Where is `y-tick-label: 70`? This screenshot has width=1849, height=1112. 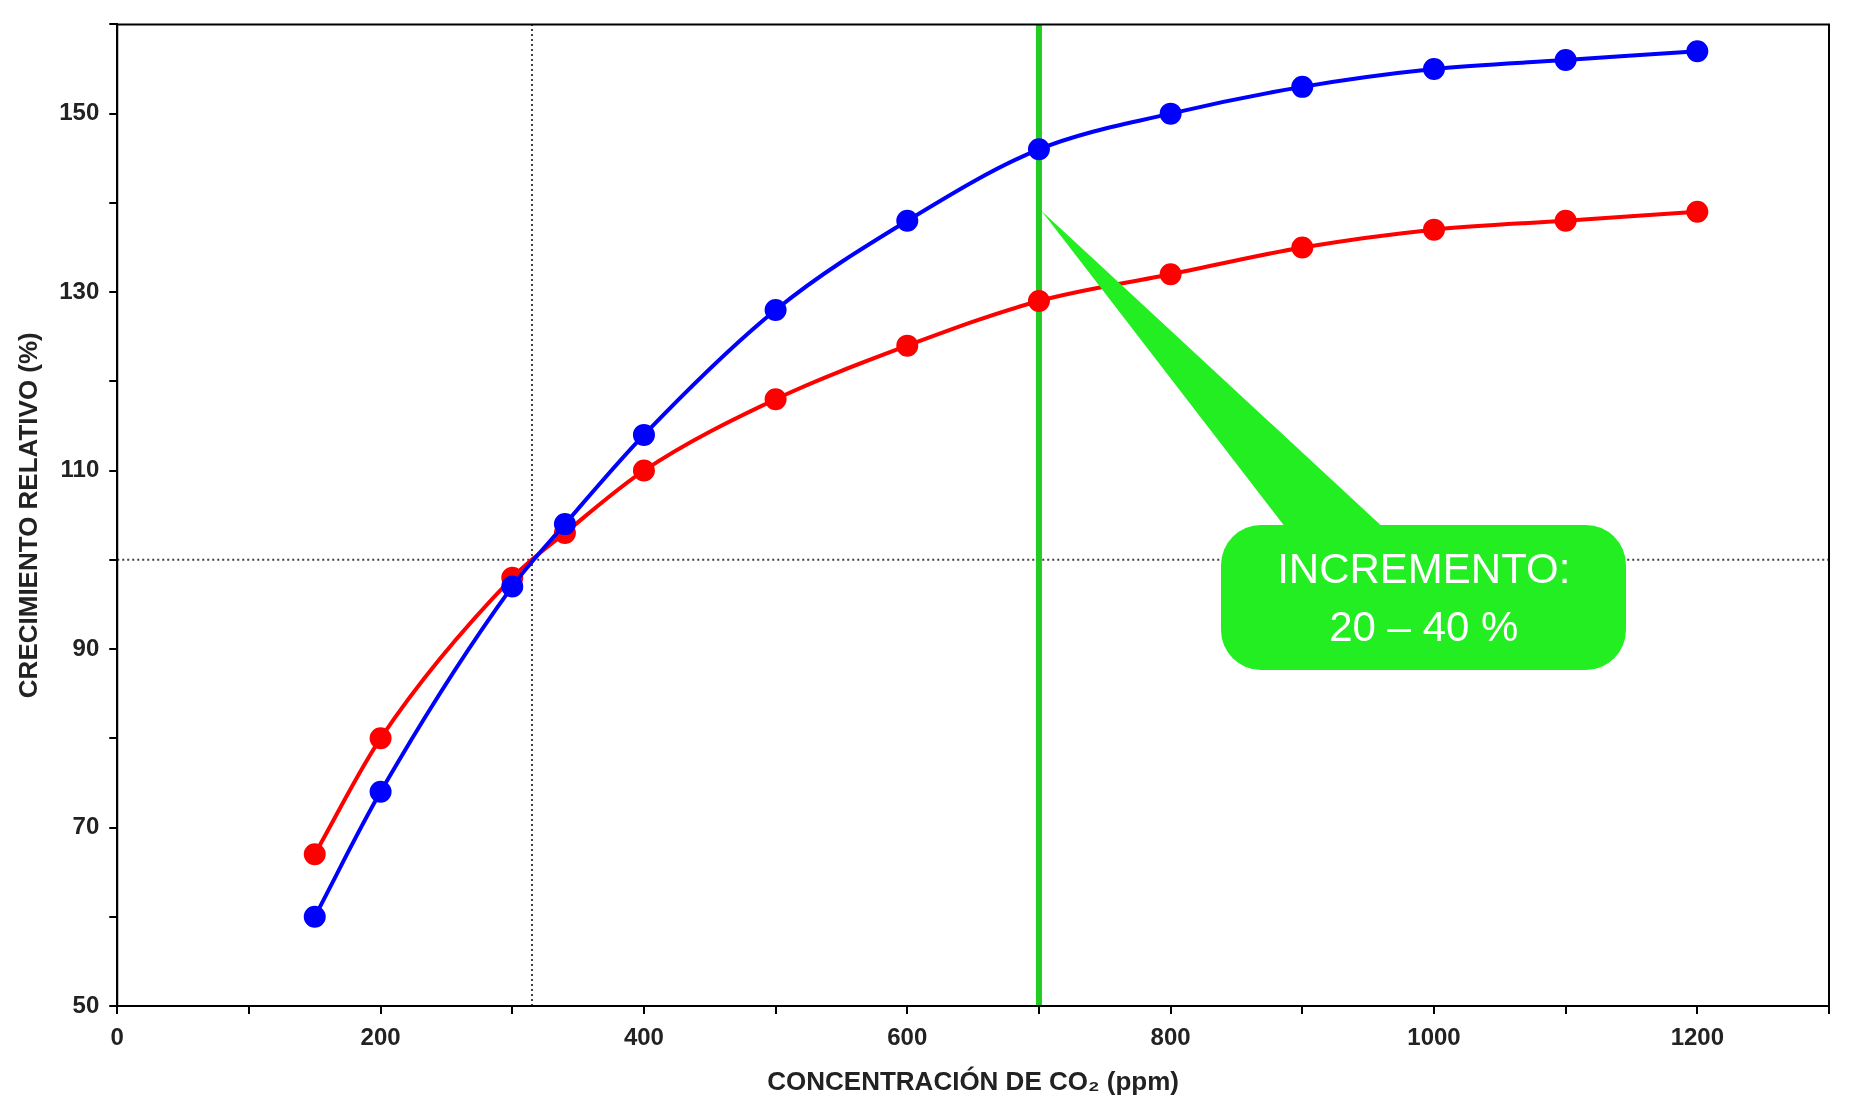
y-tick-label: 70 is located at coordinates (86, 826).